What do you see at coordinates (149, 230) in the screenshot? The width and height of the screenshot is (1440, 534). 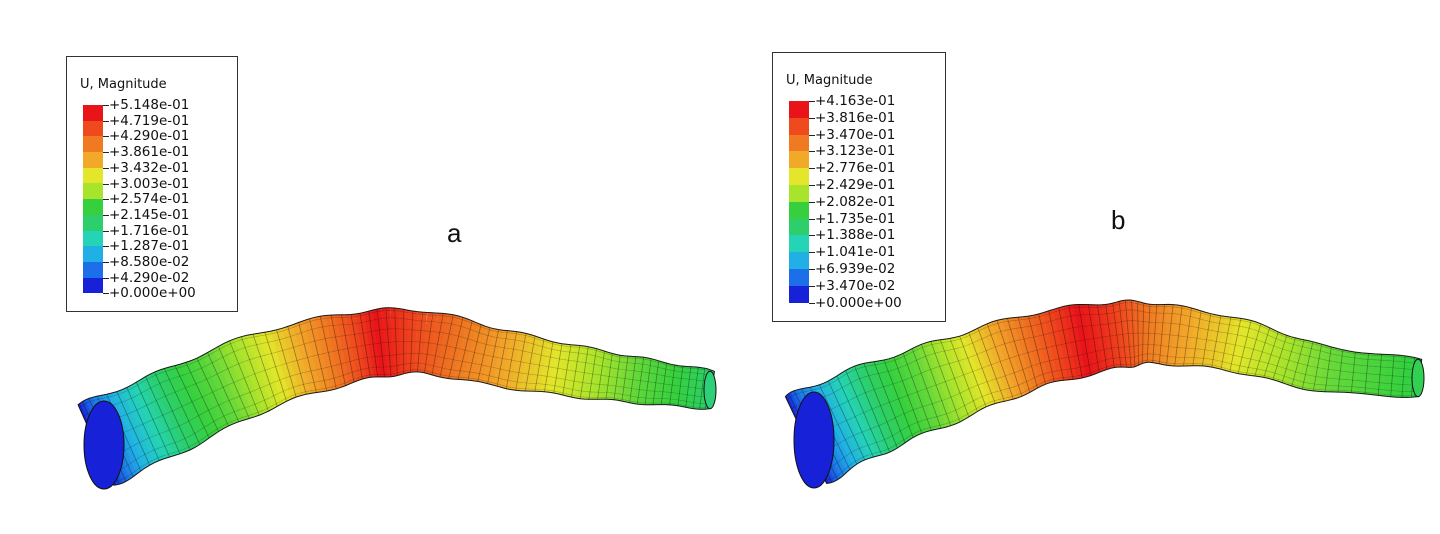 I see `legend-value-label: +1.716e-01` at bounding box center [149, 230].